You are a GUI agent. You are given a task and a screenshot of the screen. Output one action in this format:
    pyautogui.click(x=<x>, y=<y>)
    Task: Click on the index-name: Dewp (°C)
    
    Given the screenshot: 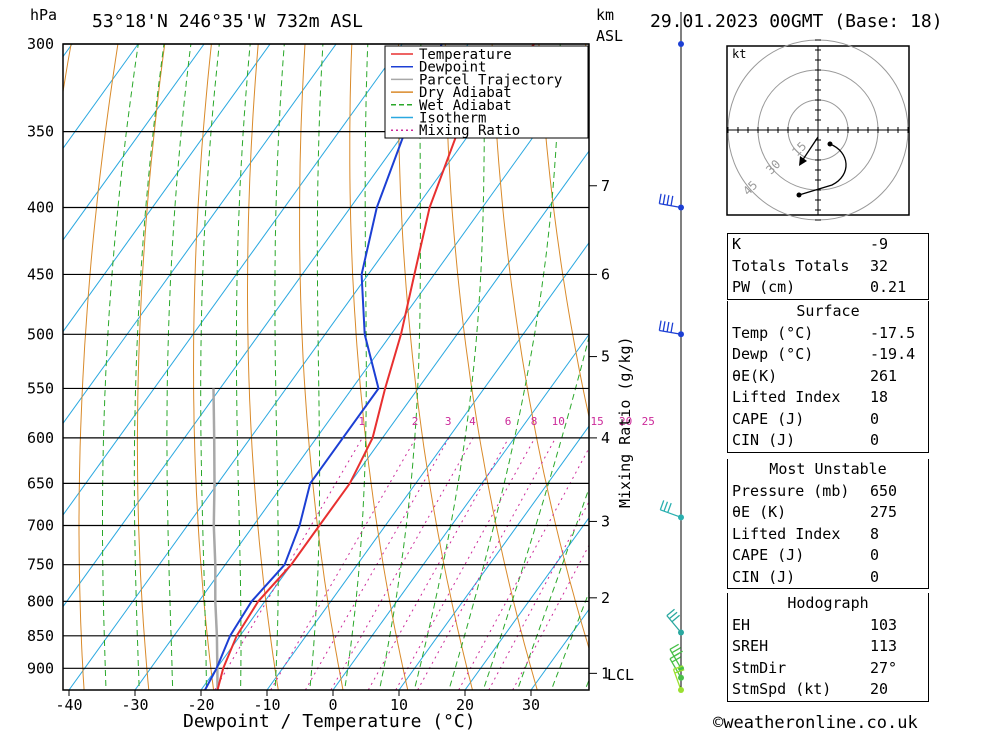 What is the action you would take?
    pyautogui.click(x=773, y=354)
    